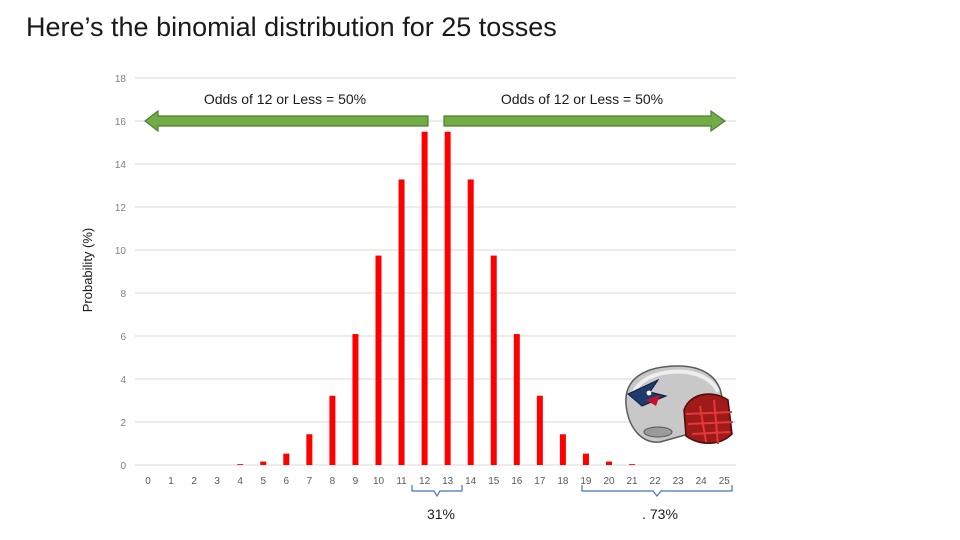  I want to click on x-tick-label: 25, so click(725, 481).